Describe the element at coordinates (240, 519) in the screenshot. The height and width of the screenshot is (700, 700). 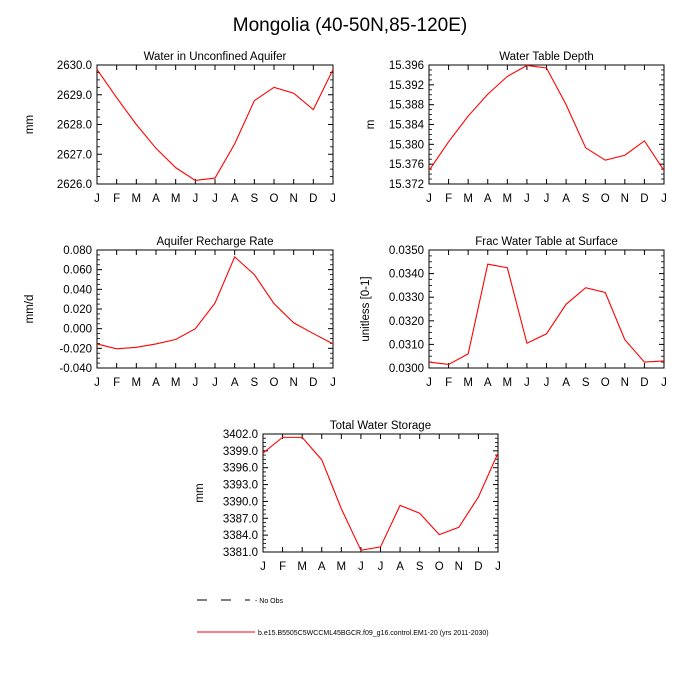
I see `y-tick-label: 3387.0` at that location.